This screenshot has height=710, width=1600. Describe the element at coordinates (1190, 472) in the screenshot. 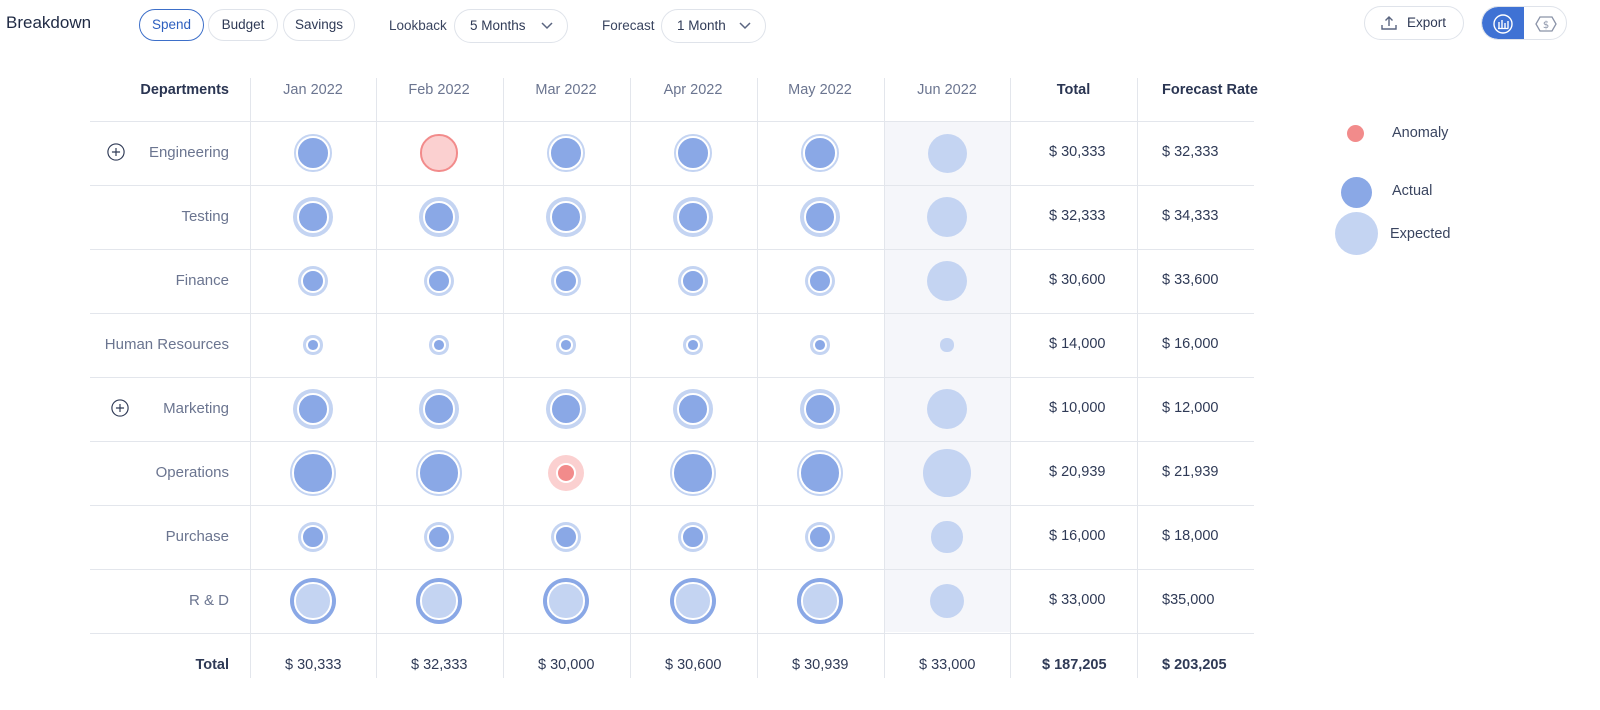

I see `row-forecast-rate: $ 21,939` at that location.